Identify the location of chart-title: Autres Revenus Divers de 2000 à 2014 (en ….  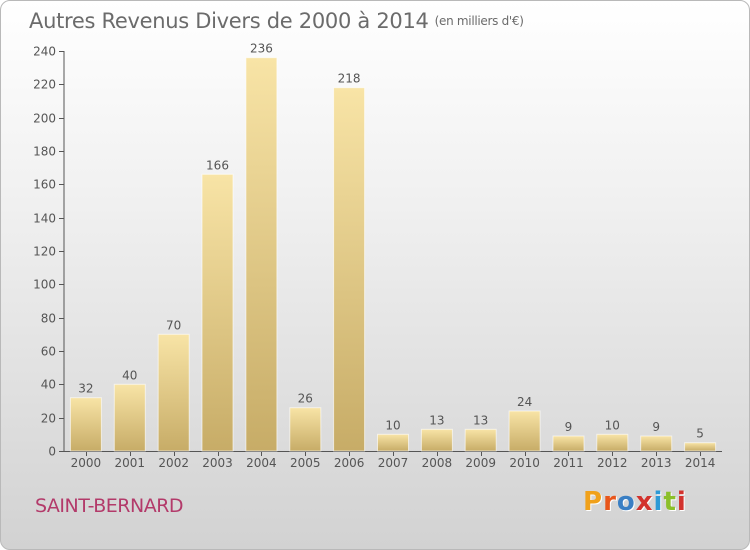
(276, 21).